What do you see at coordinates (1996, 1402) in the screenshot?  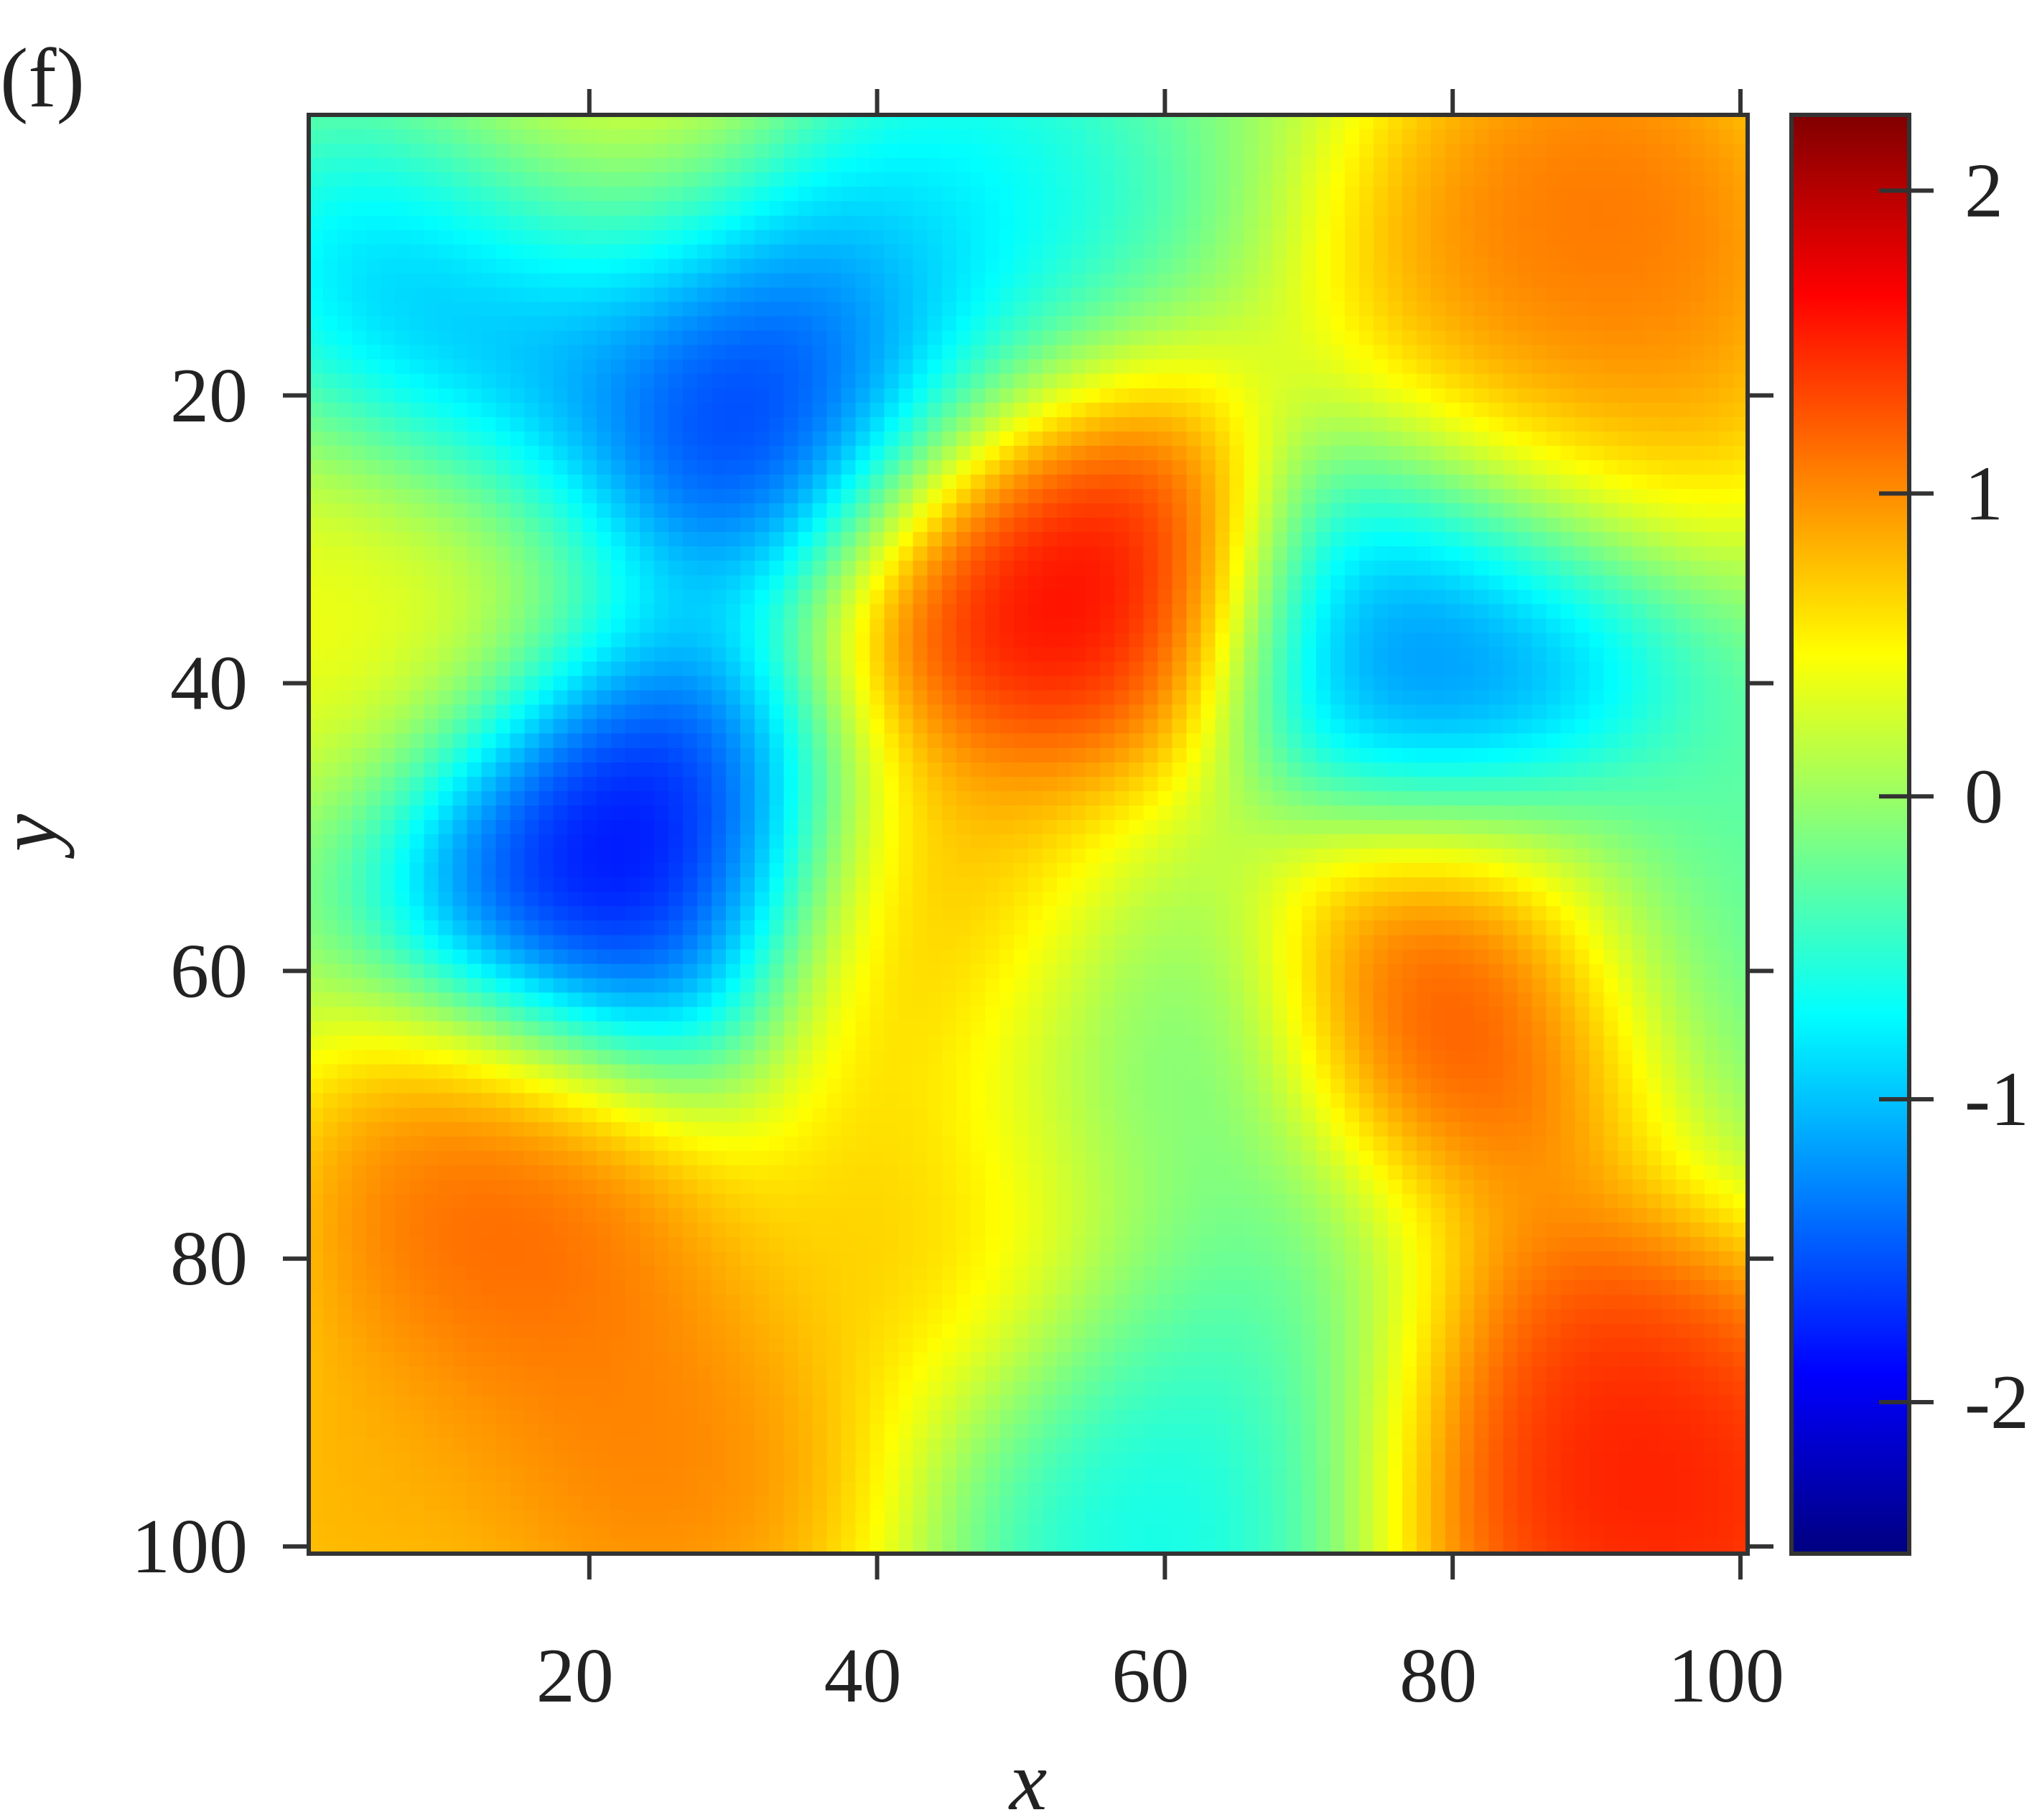 I see `colorbar-tick-label: -2` at bounding box center [1996, 1402].